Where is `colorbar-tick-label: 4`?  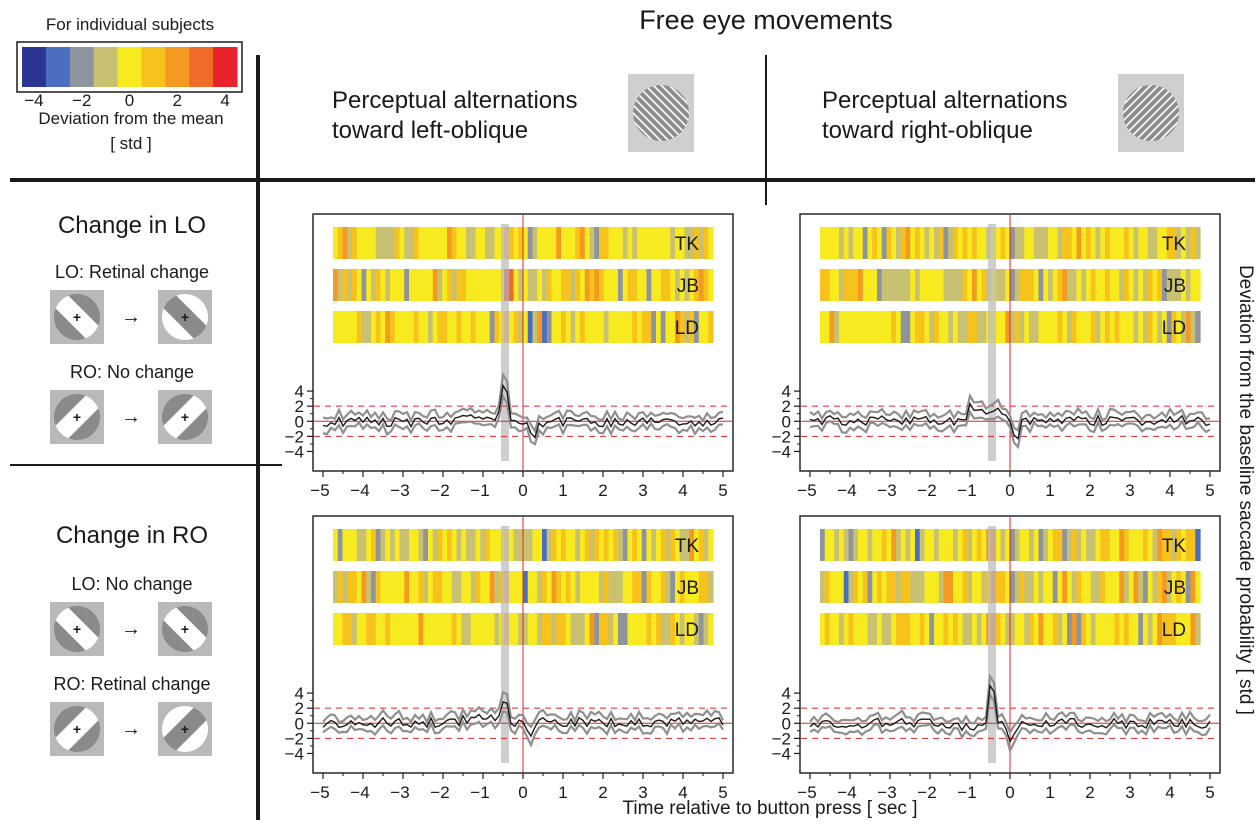
colorbar-tick-label: 4 is located at coordinates (224, 100).